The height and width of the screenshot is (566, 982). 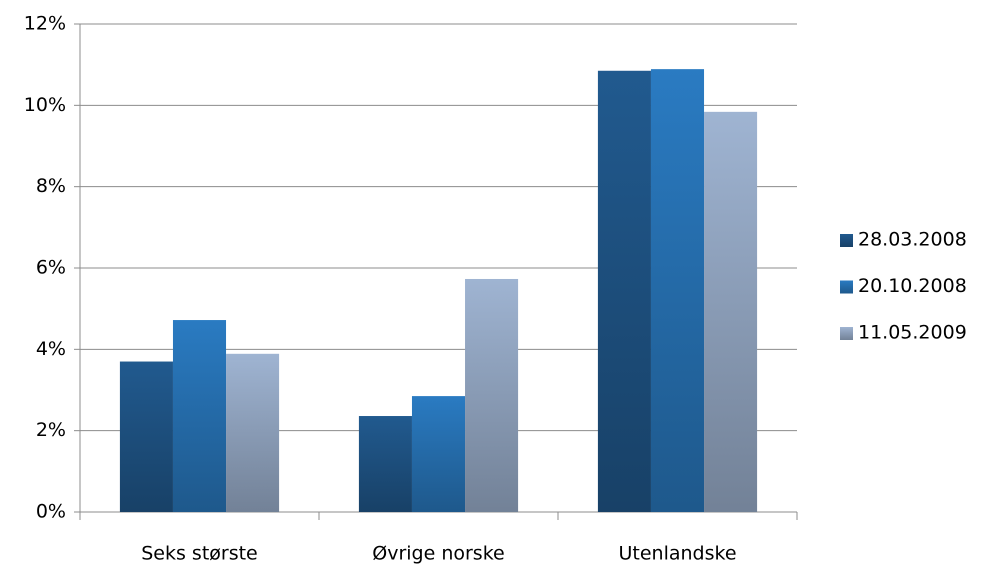 What do you see at coordinates (912, 333) in the screenshot?
I see `legend-label: 11.05.2009` at bounding box center [912, 333].